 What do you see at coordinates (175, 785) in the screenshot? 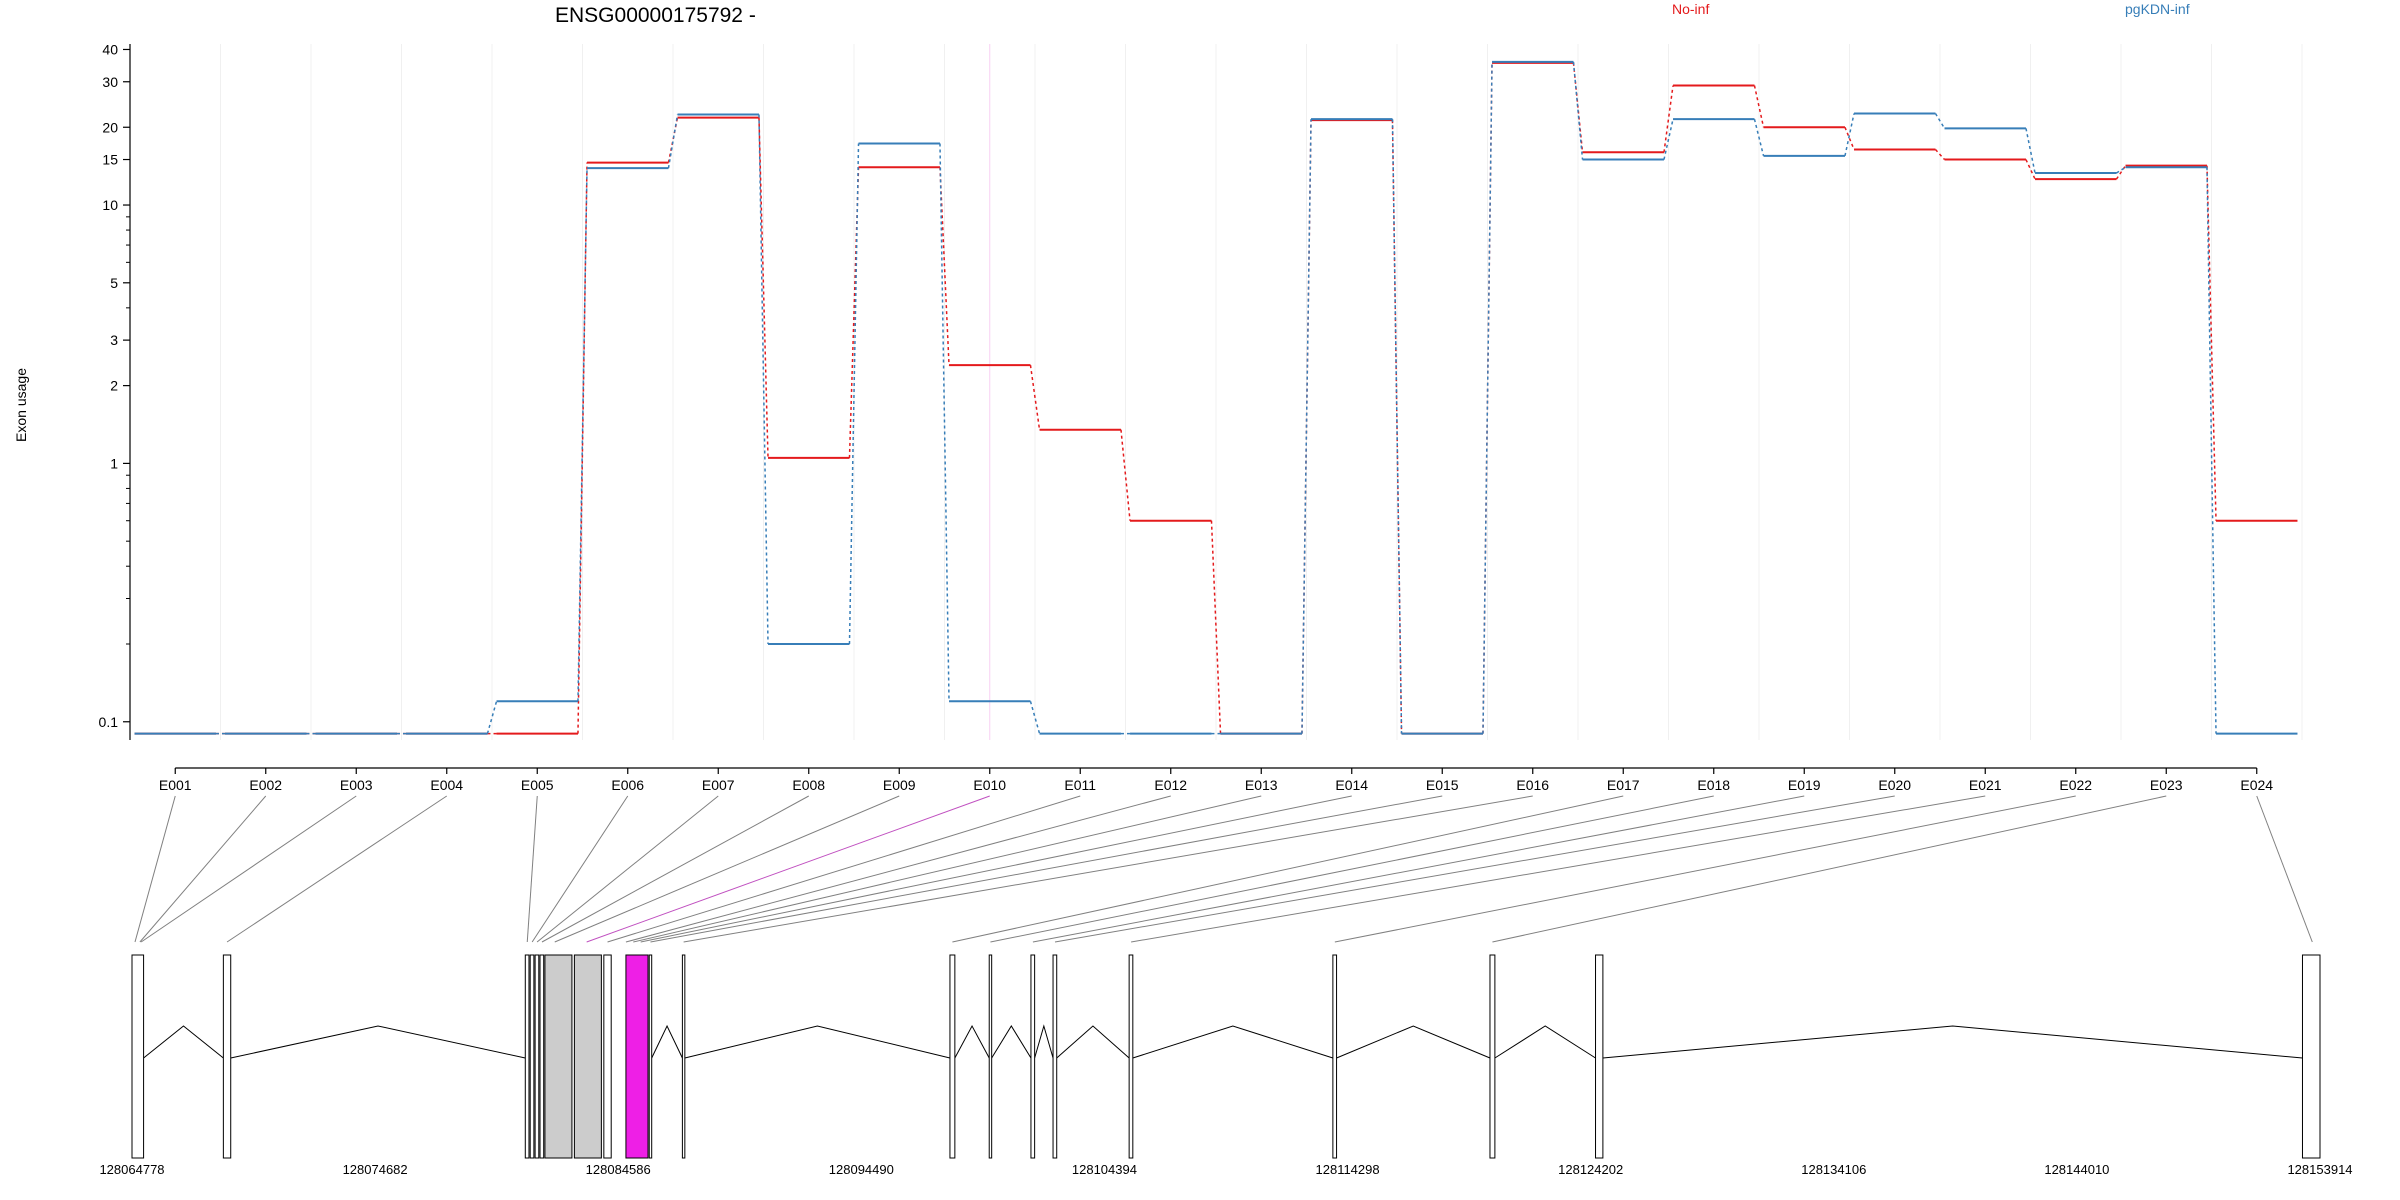
I see `x-tick-label: E001` at bounding box center [175, 785].